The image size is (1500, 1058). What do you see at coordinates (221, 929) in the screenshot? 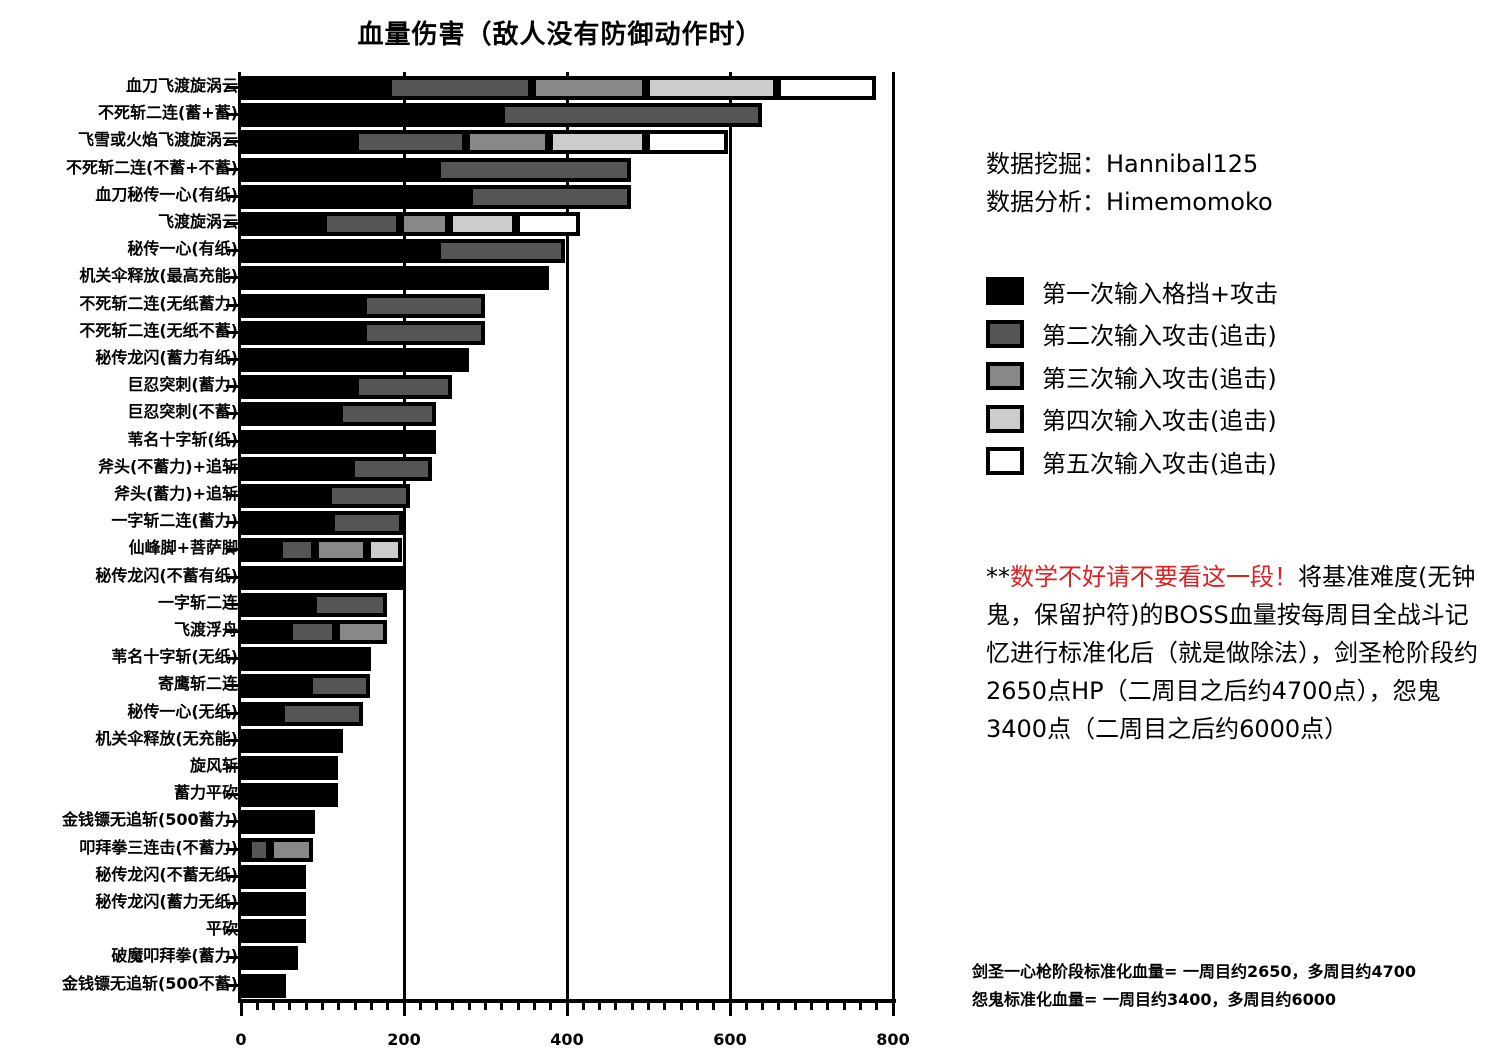
I see `y-axis-label: 平砍` at bounding box center [221, 929].